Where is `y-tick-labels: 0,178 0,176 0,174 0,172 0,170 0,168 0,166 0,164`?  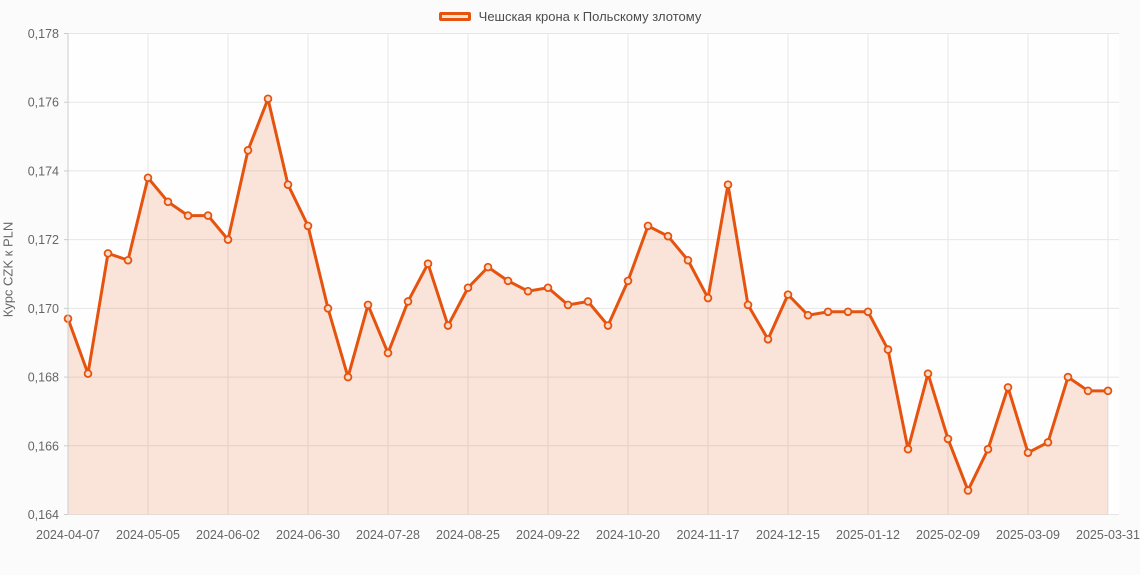 y-tick-labels: 0,178 0,176 0,174 0,172 0,170 0,168 0,166 0,164 is located at coordinates (43, 274).